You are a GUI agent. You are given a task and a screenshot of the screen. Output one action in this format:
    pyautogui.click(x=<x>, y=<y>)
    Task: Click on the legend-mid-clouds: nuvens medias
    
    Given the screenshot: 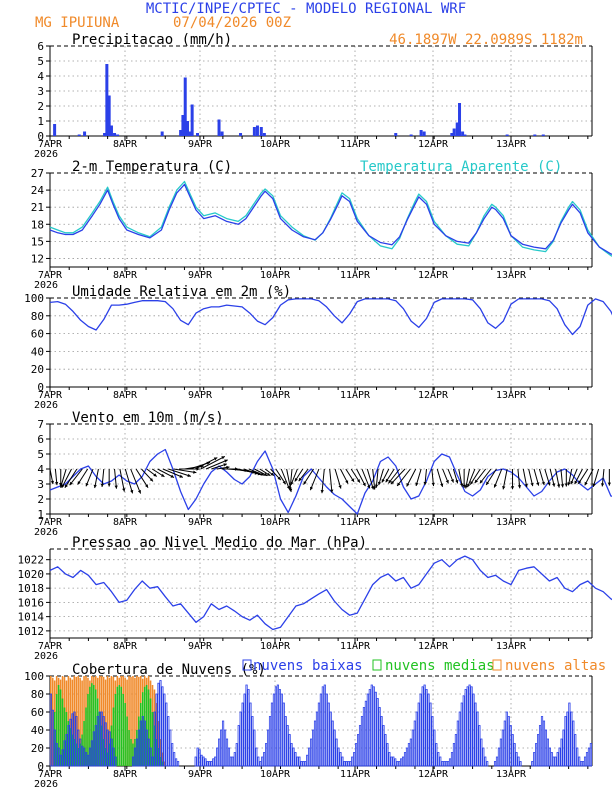 What is the action you would take?
    pyautogui.click(x=440, y=666)
    